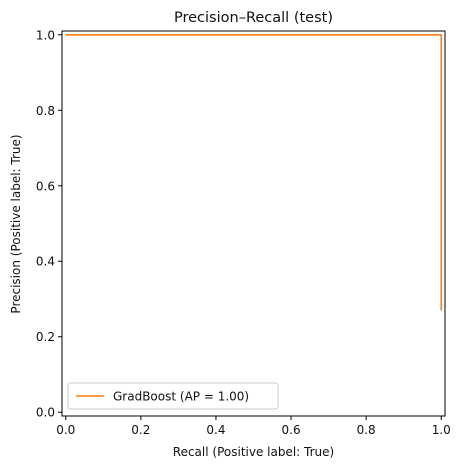 The height and width of the screenshot is (470, 462). Describe the element at coordinates (215, 430) in the screenshot. I see `x-tick-label: 0.4` at that location.